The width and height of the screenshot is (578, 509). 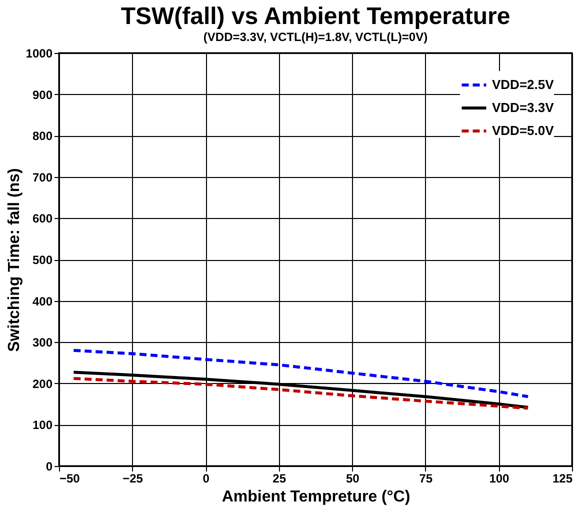 I want to click on y-tick-label: 400, so click(x=42, y=301).